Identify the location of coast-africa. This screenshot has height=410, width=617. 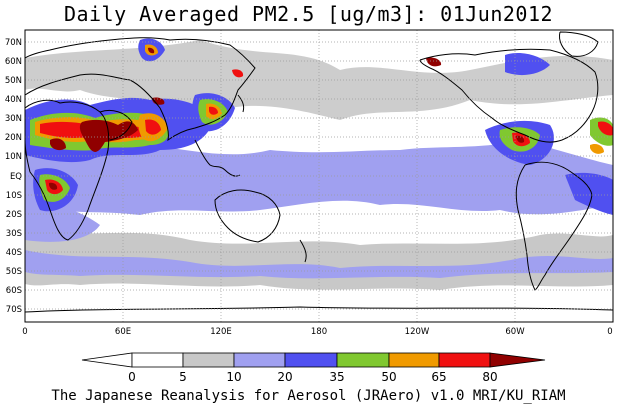
(67, 170).